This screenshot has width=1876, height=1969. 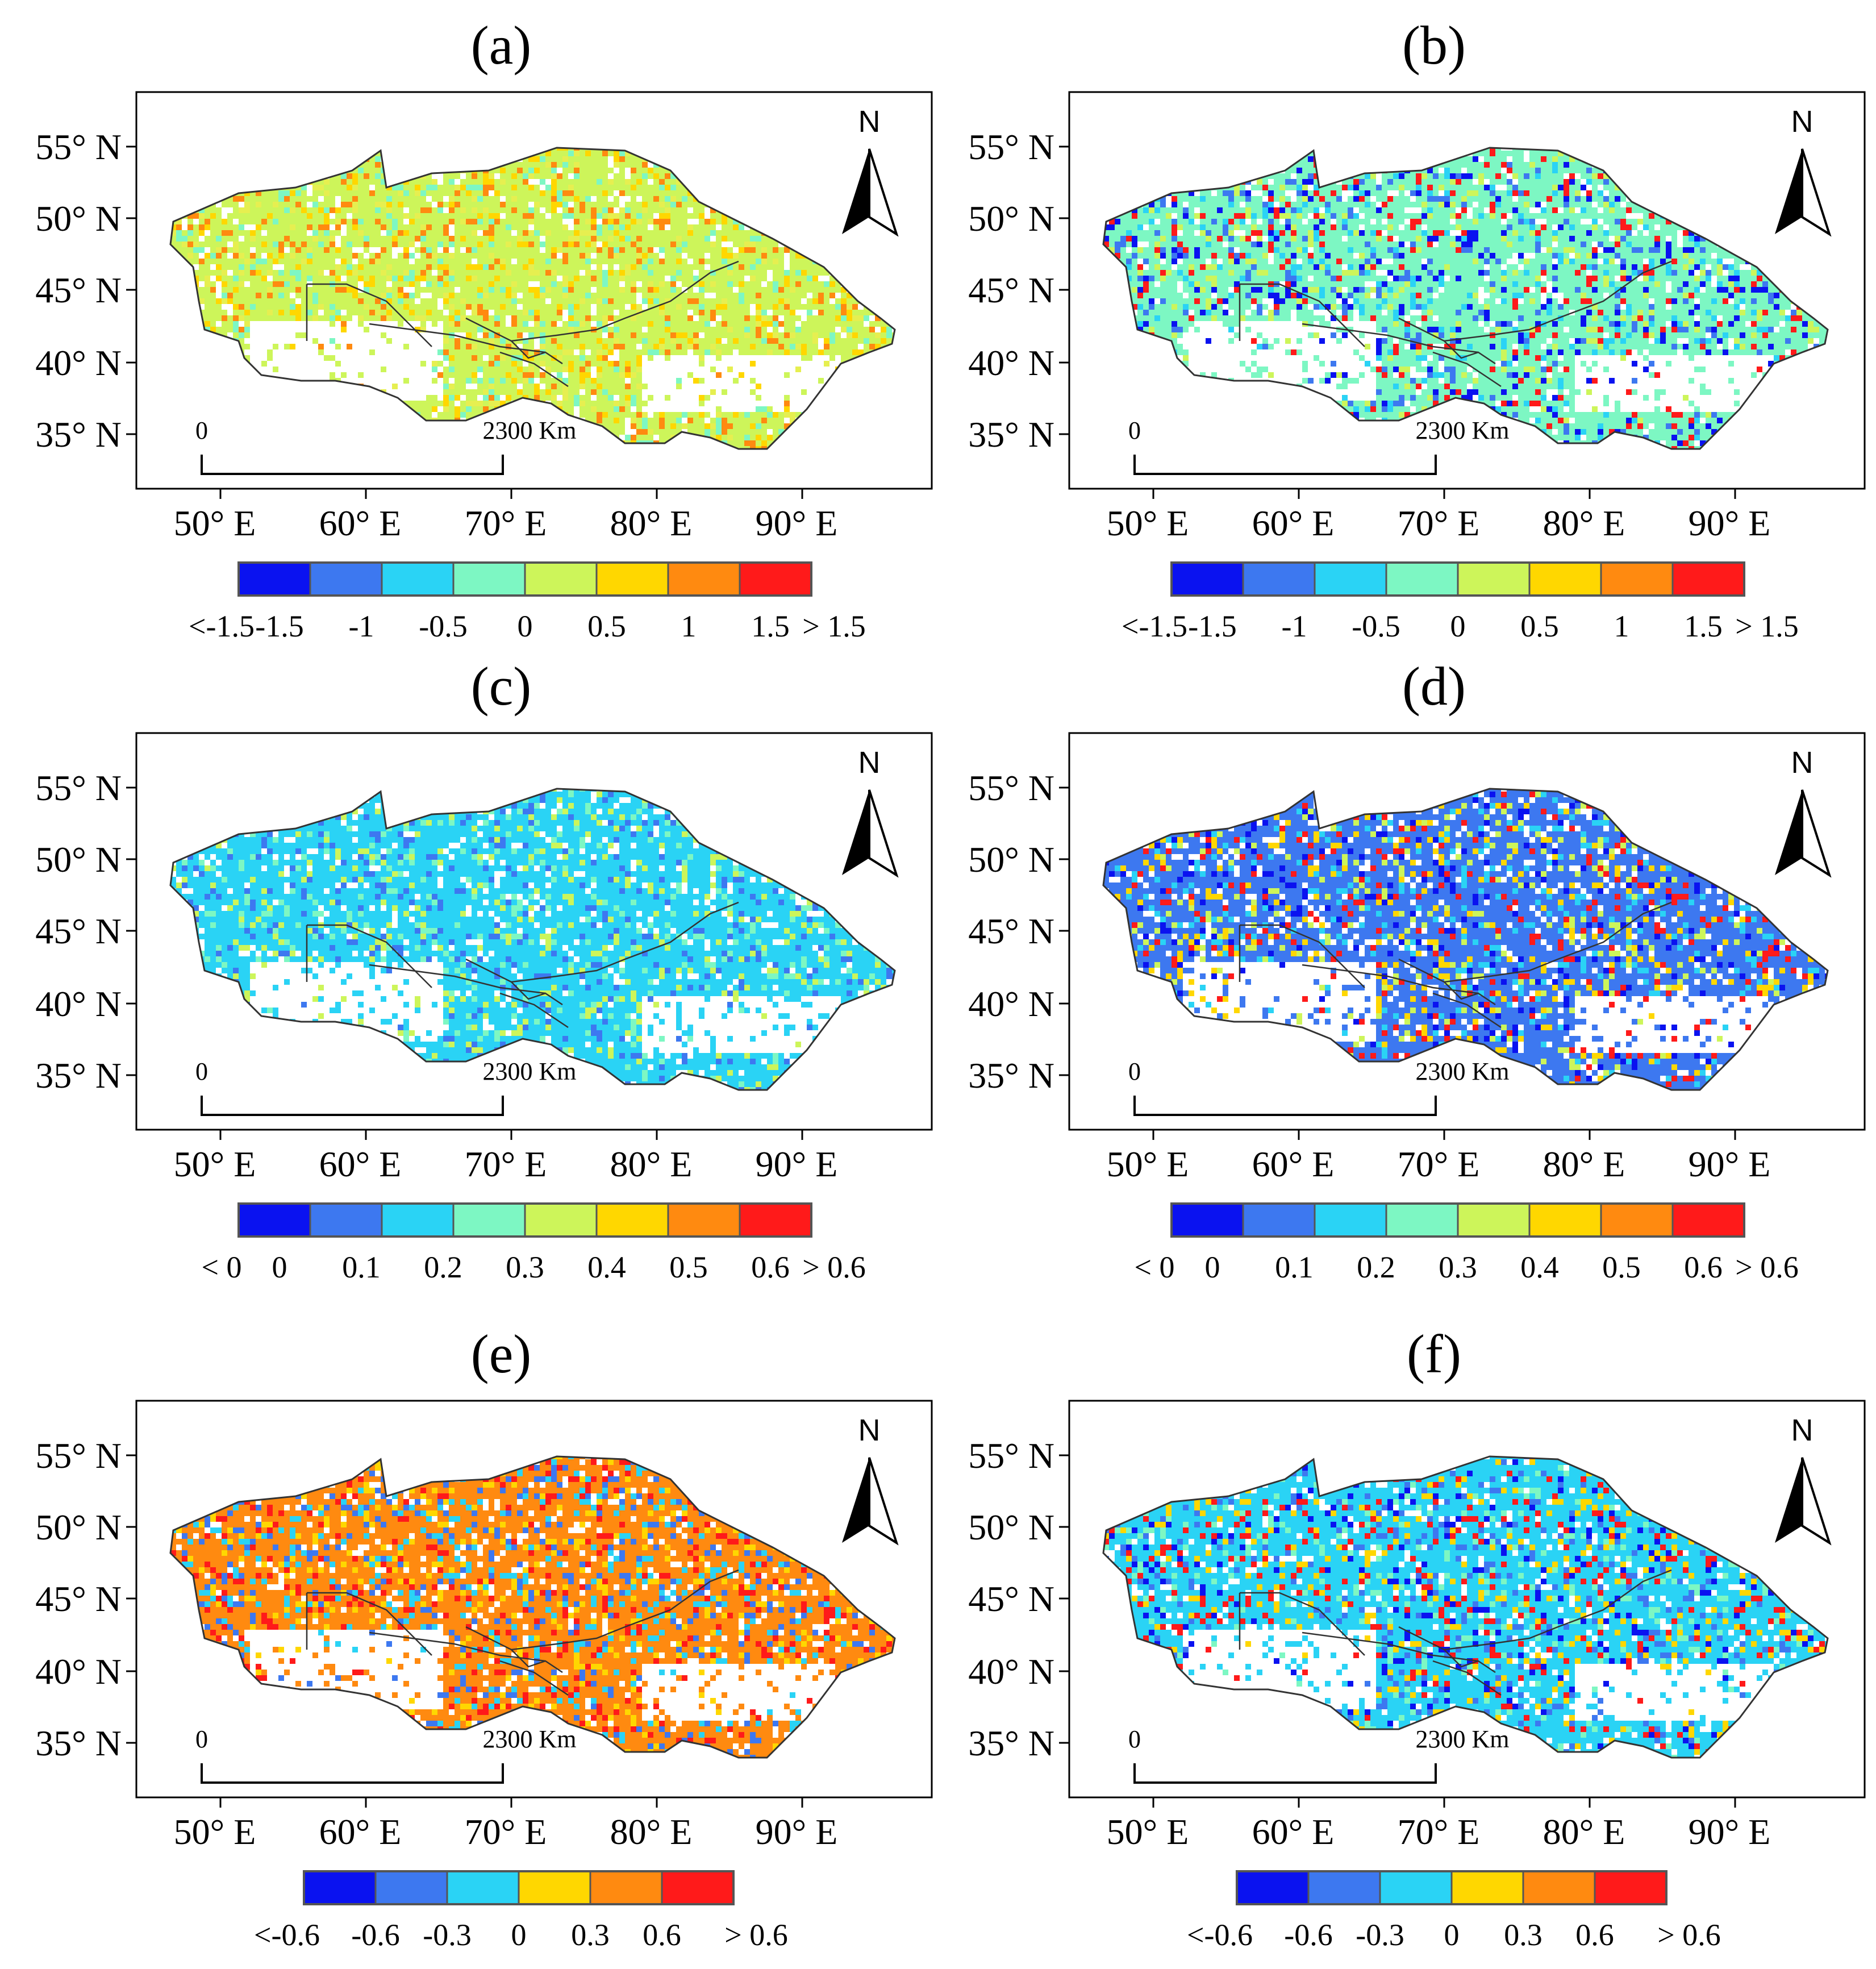 I want to click on legend-label: -0.5, so click(x=443, y=626).